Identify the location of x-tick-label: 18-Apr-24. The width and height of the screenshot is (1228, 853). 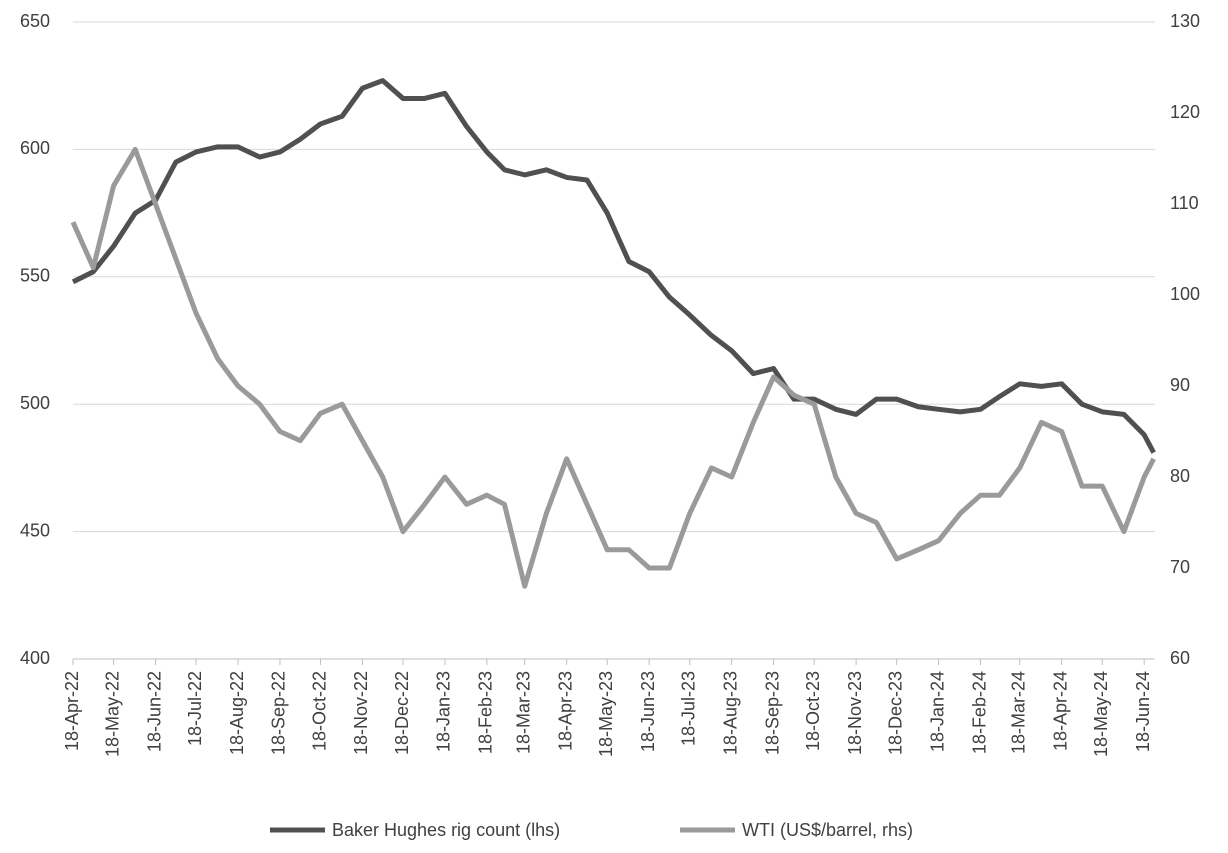
(1060, 711).